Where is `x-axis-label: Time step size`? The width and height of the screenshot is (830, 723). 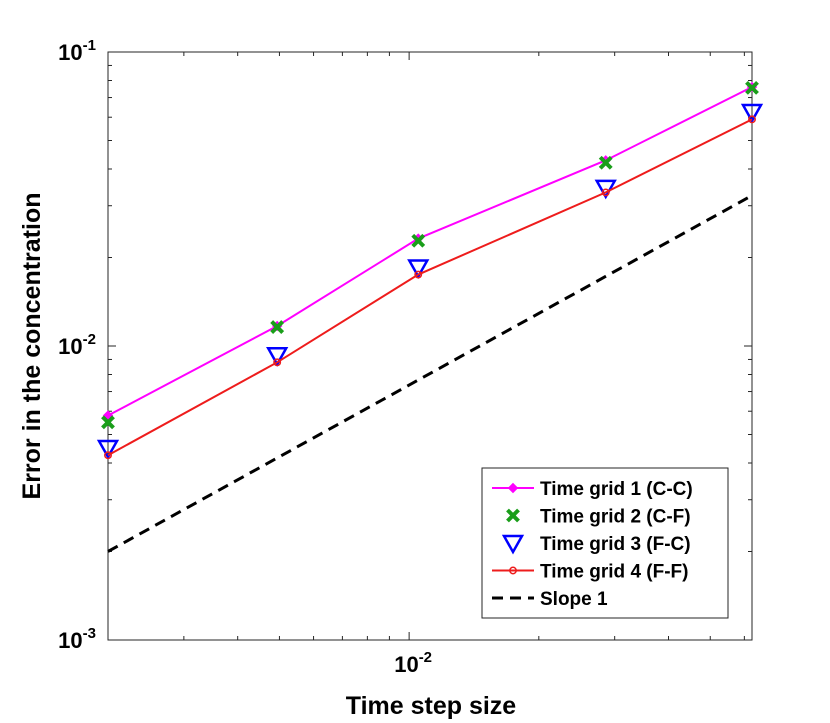
x-axis-label: Time step size is located at coordinates (431, 706).